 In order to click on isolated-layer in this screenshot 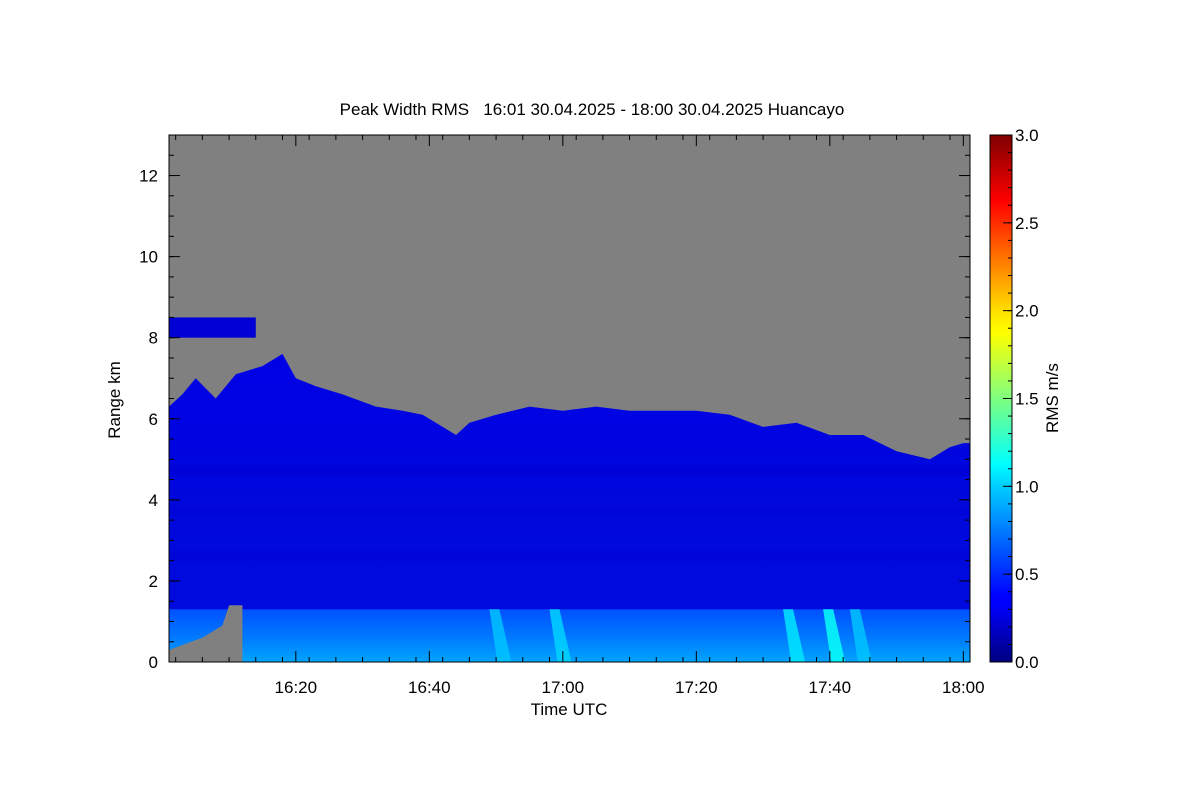, I will do `click(212, 327)`.